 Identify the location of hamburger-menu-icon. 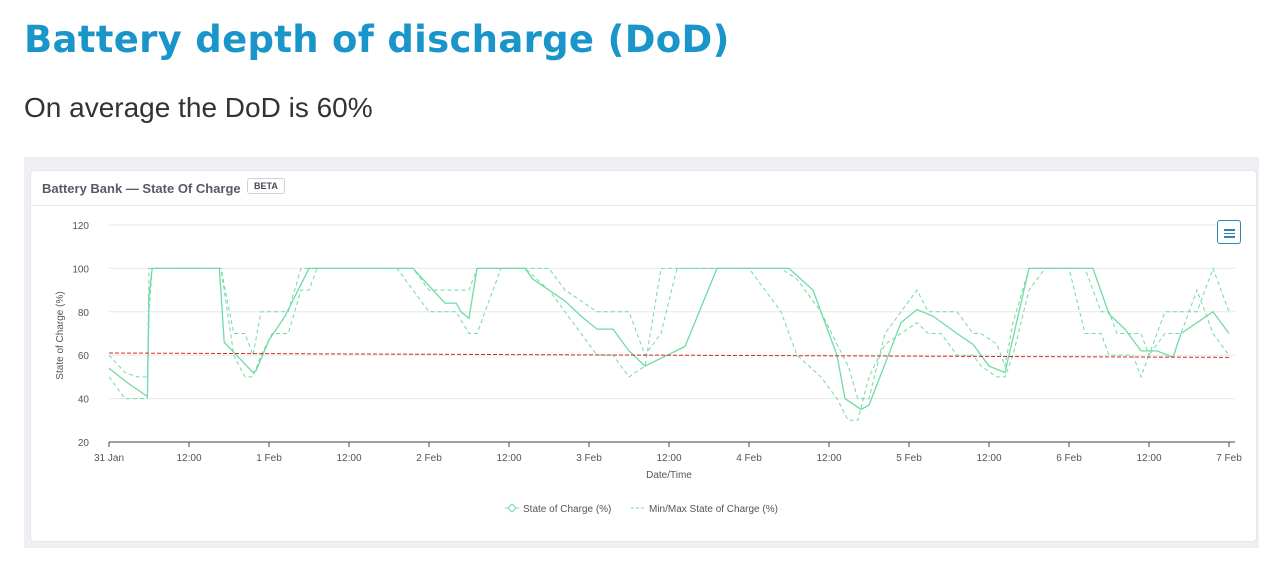
(1229, 232).